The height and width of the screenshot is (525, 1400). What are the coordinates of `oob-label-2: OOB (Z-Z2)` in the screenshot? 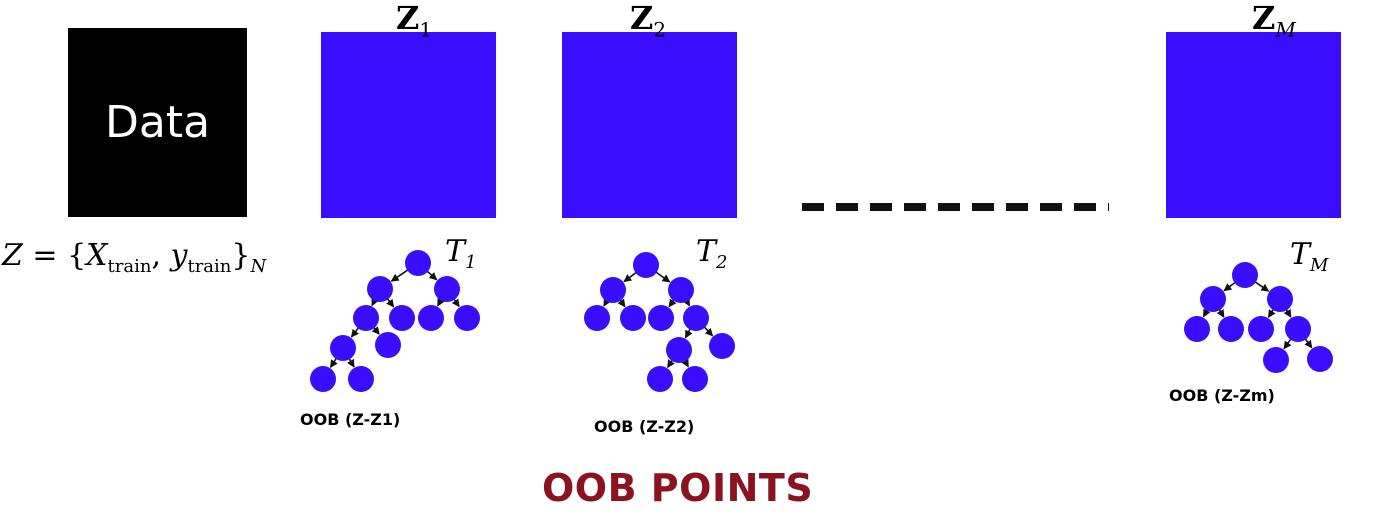 It's located at (644, 426).